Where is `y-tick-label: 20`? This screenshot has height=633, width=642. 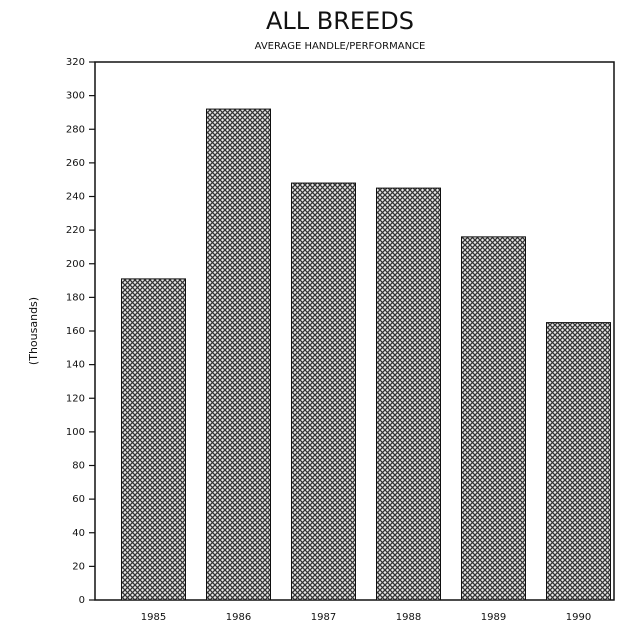 y-tick-label: 20 is located at coordinates (78, 566).